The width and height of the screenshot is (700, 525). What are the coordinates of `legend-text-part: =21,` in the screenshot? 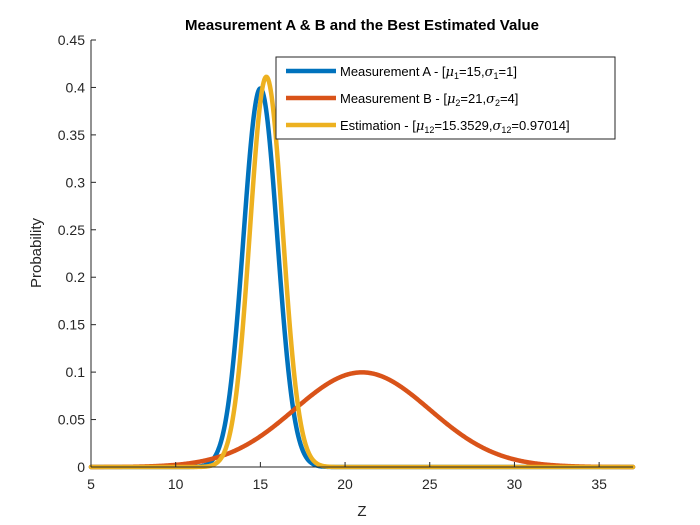 It's located at (473, 98).